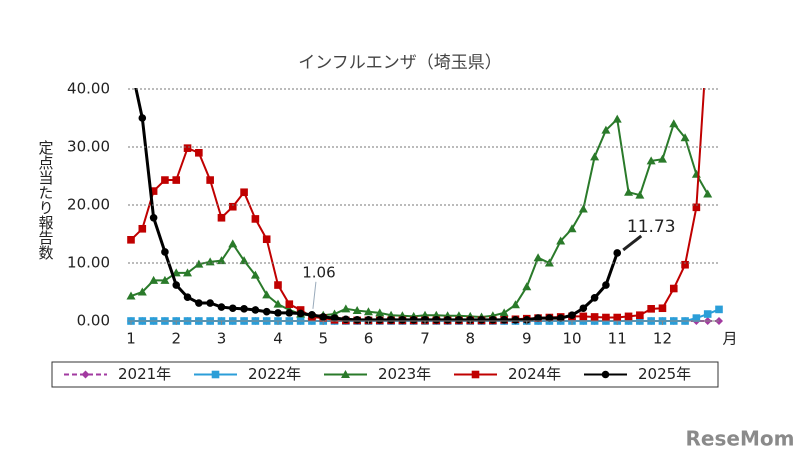 Image resolution: width=802 pixels, height=462 pixels. I want to click on chart-title: インフルエンザ（埼玉県）, so click(400, 63).